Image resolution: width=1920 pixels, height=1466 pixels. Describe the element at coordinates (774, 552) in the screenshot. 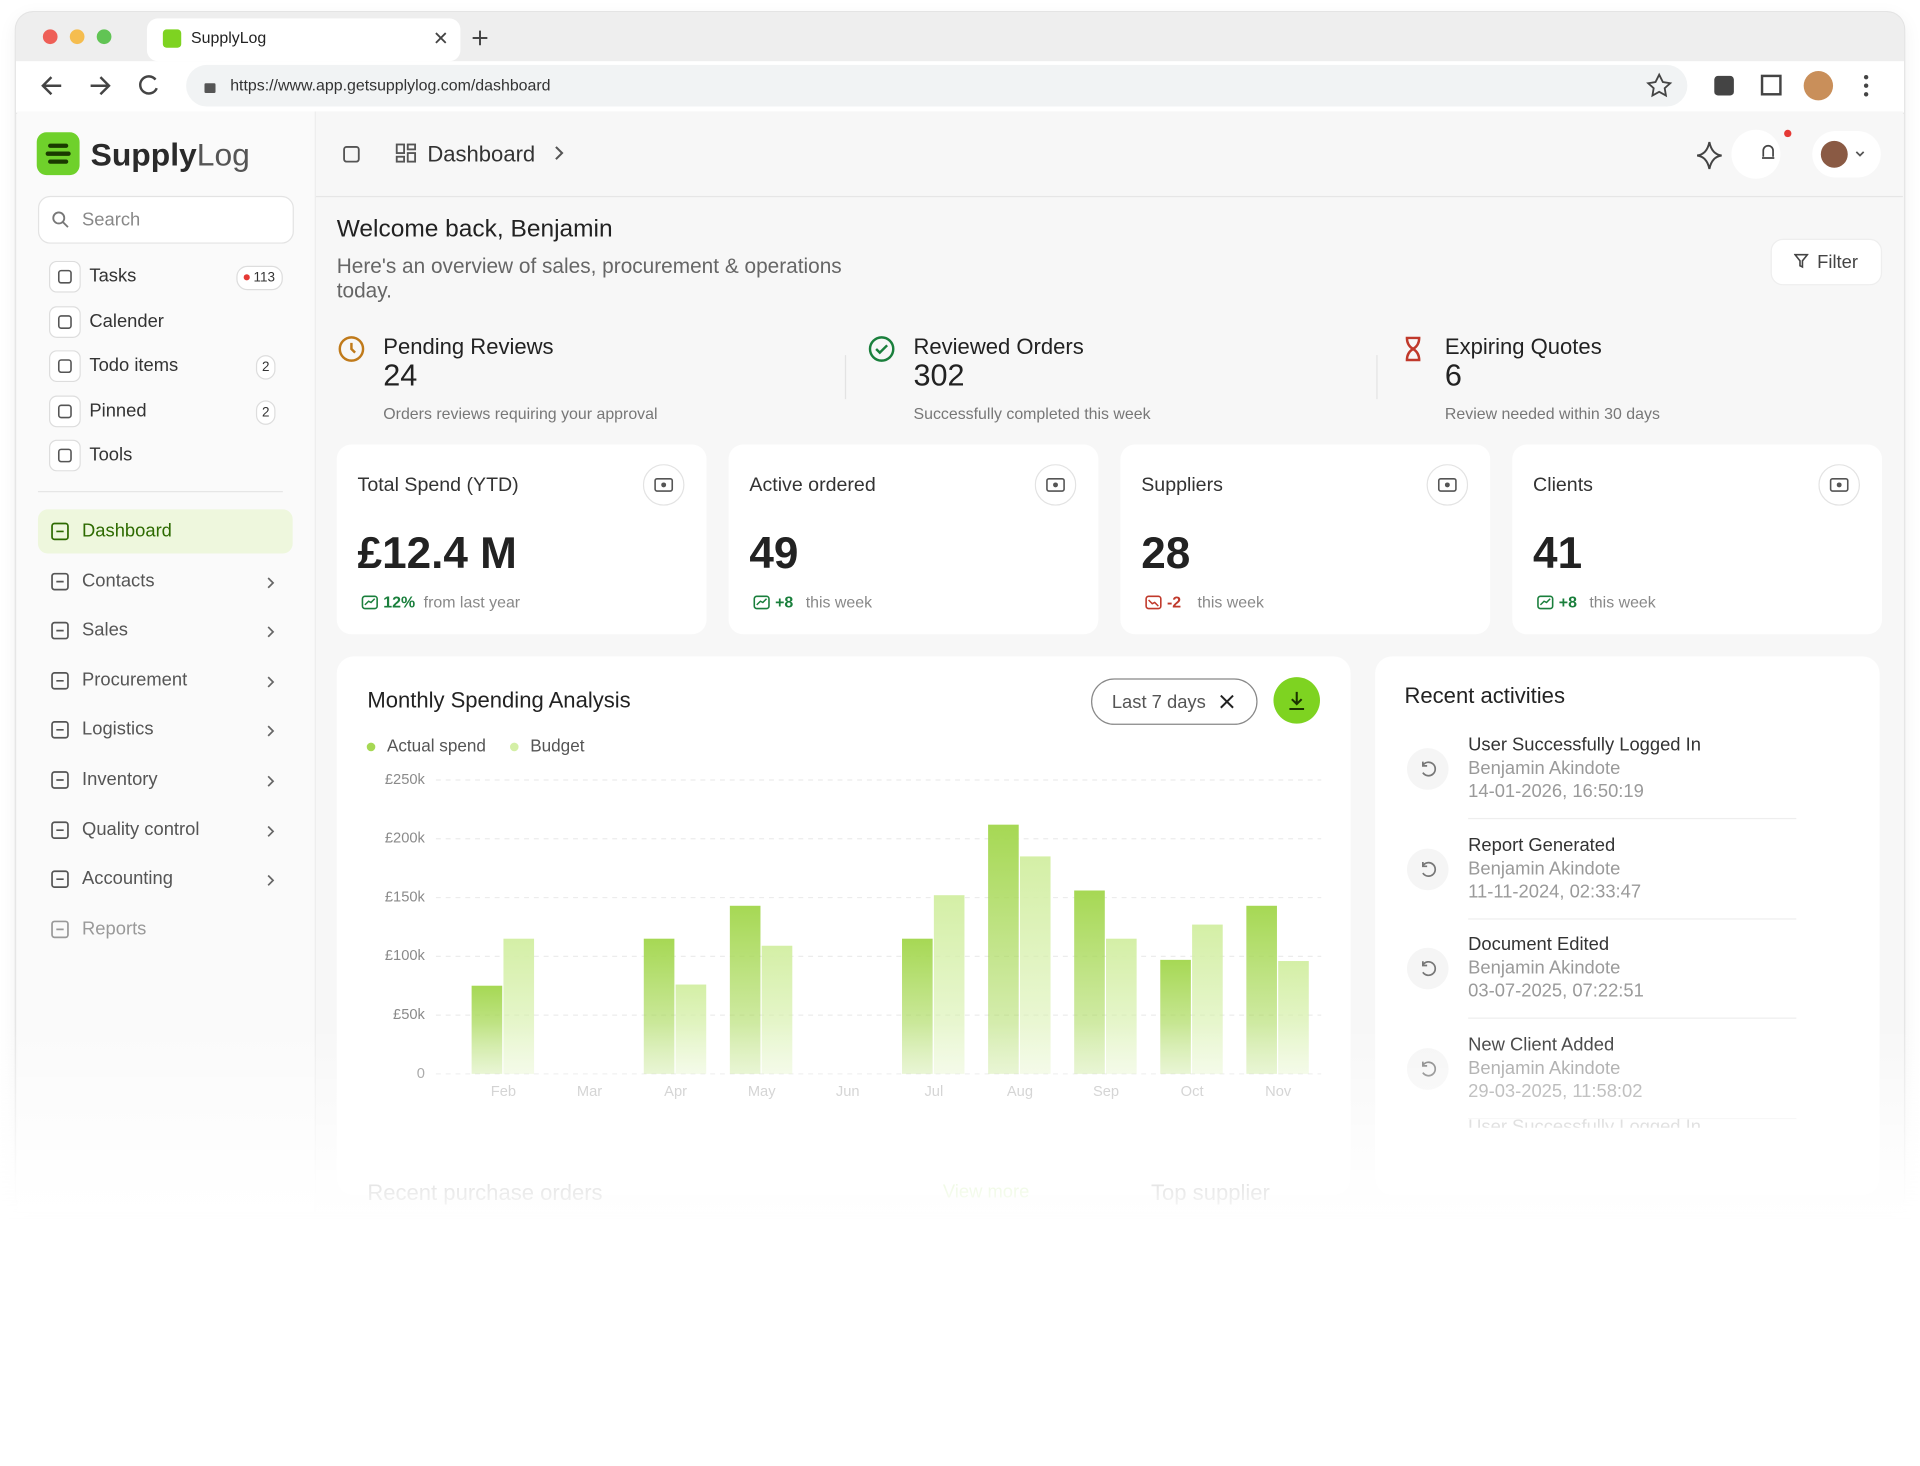

I see `card-value: 49` at that location.